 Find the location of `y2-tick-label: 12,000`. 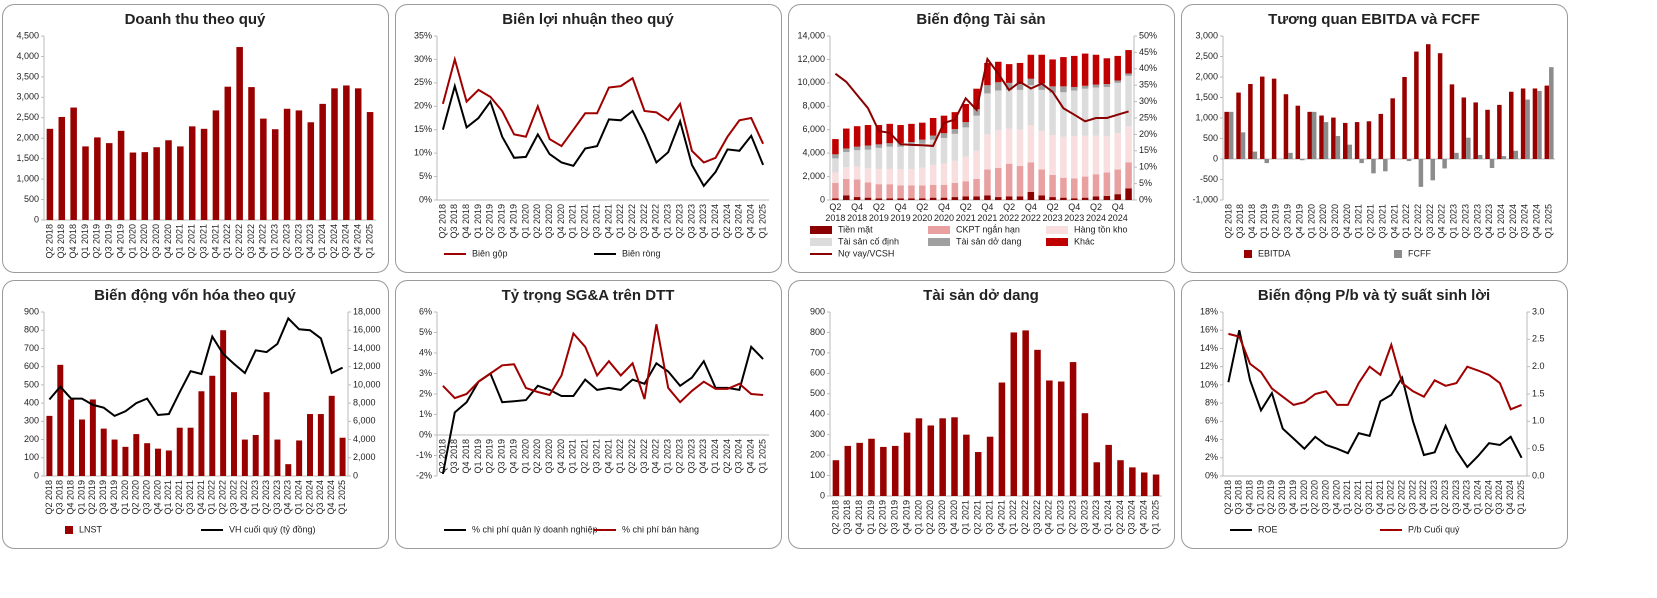

y2-tick-label: 12,000 is located at coordinates (367, 366).